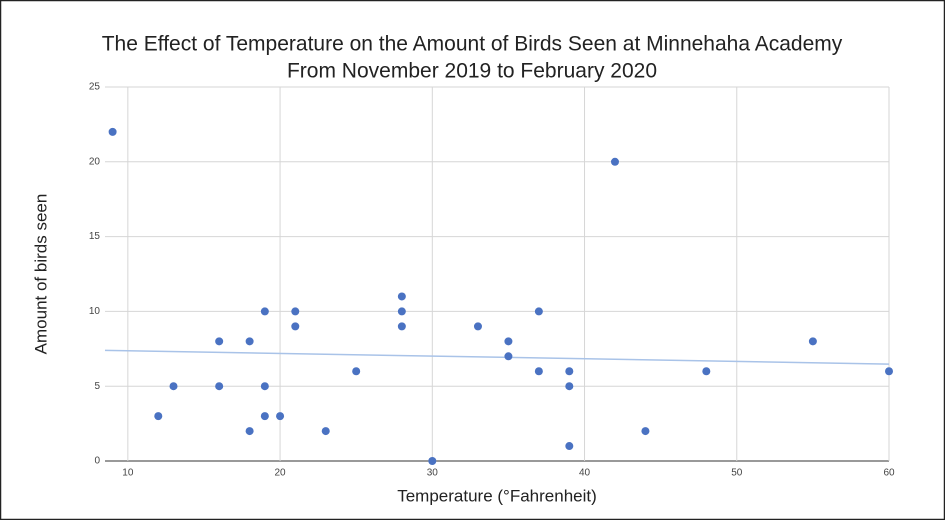 Image resolution: width=945 pixels, height=520 pixels. What do you see at coordinates (889, 473) in the screenshot?
I see `x-tick-label: 60` at bounding box center [889, 473].